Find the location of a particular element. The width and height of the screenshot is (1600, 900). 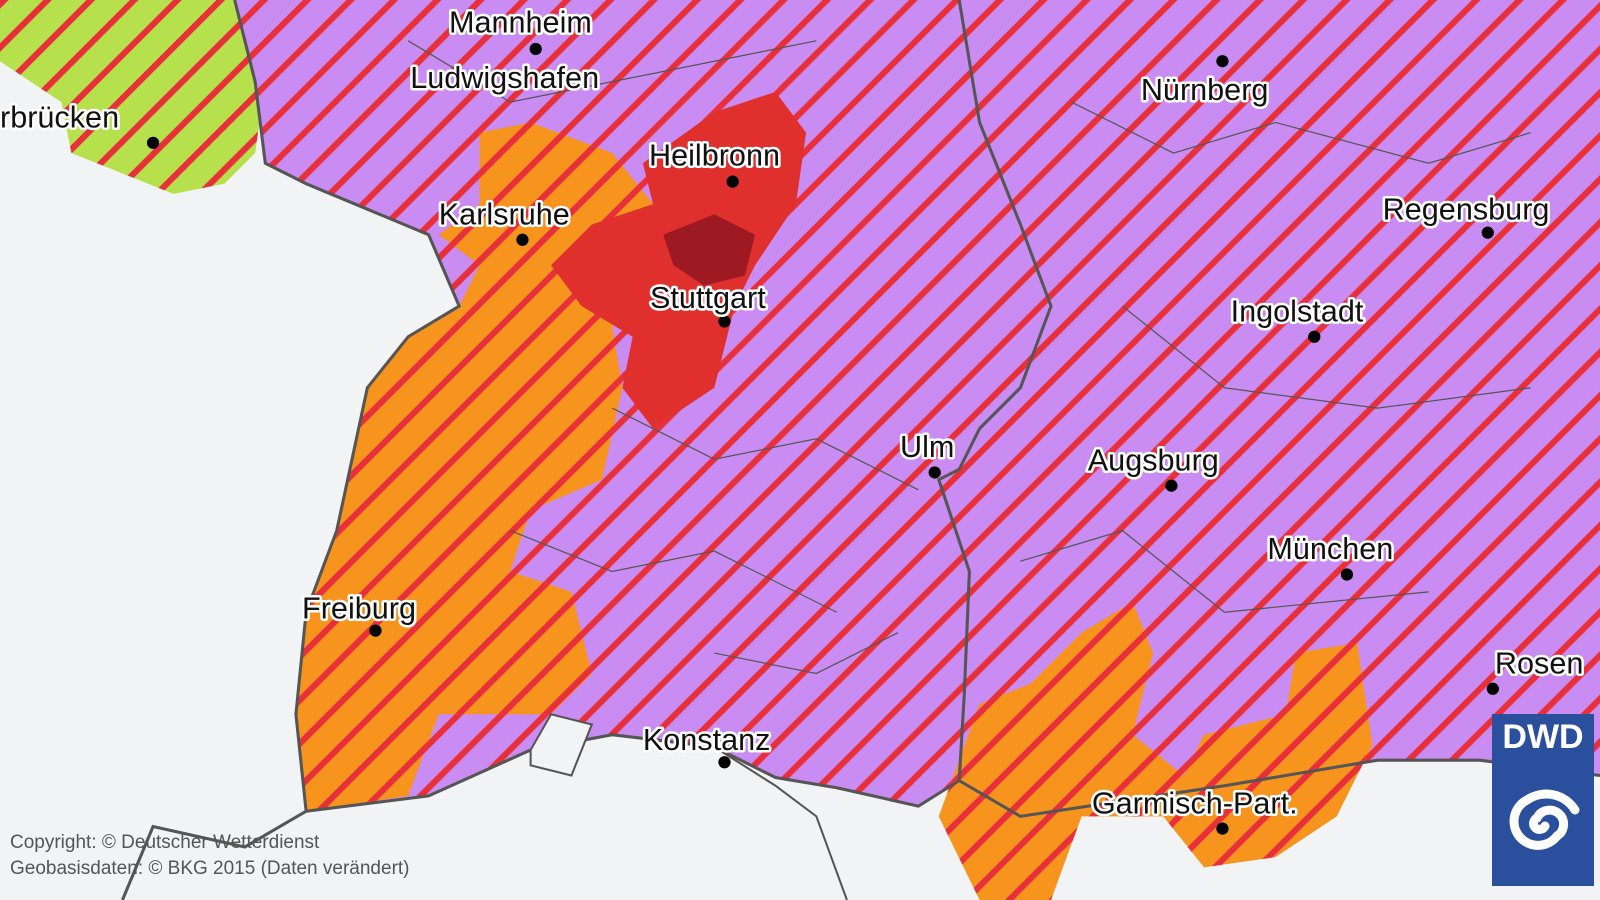

city-label: Heilbronn is located at coordinates (714, 155).